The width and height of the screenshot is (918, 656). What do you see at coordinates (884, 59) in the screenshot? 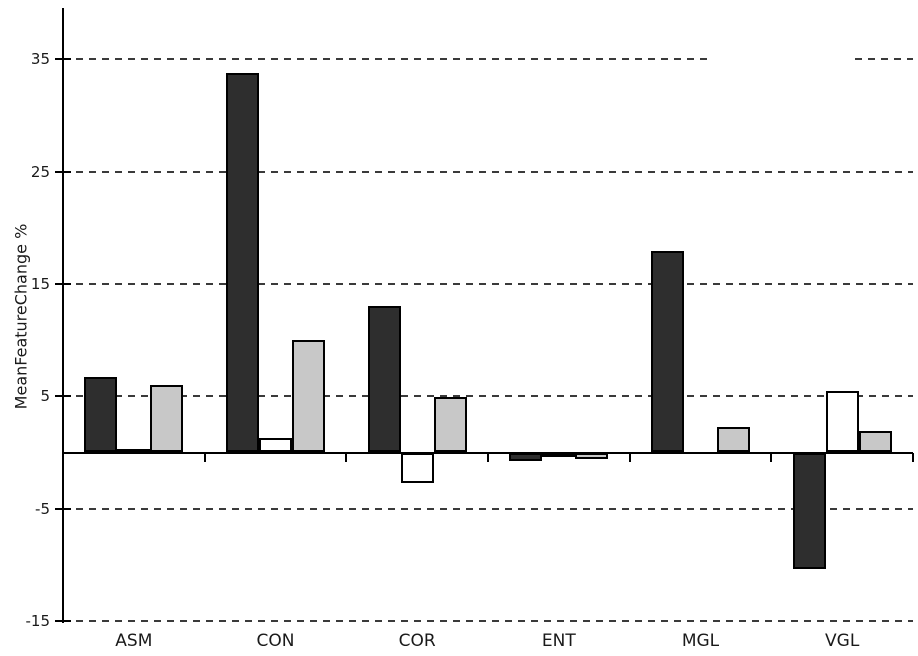
I see `gridline-35-b` at bounding box center [884, 59].